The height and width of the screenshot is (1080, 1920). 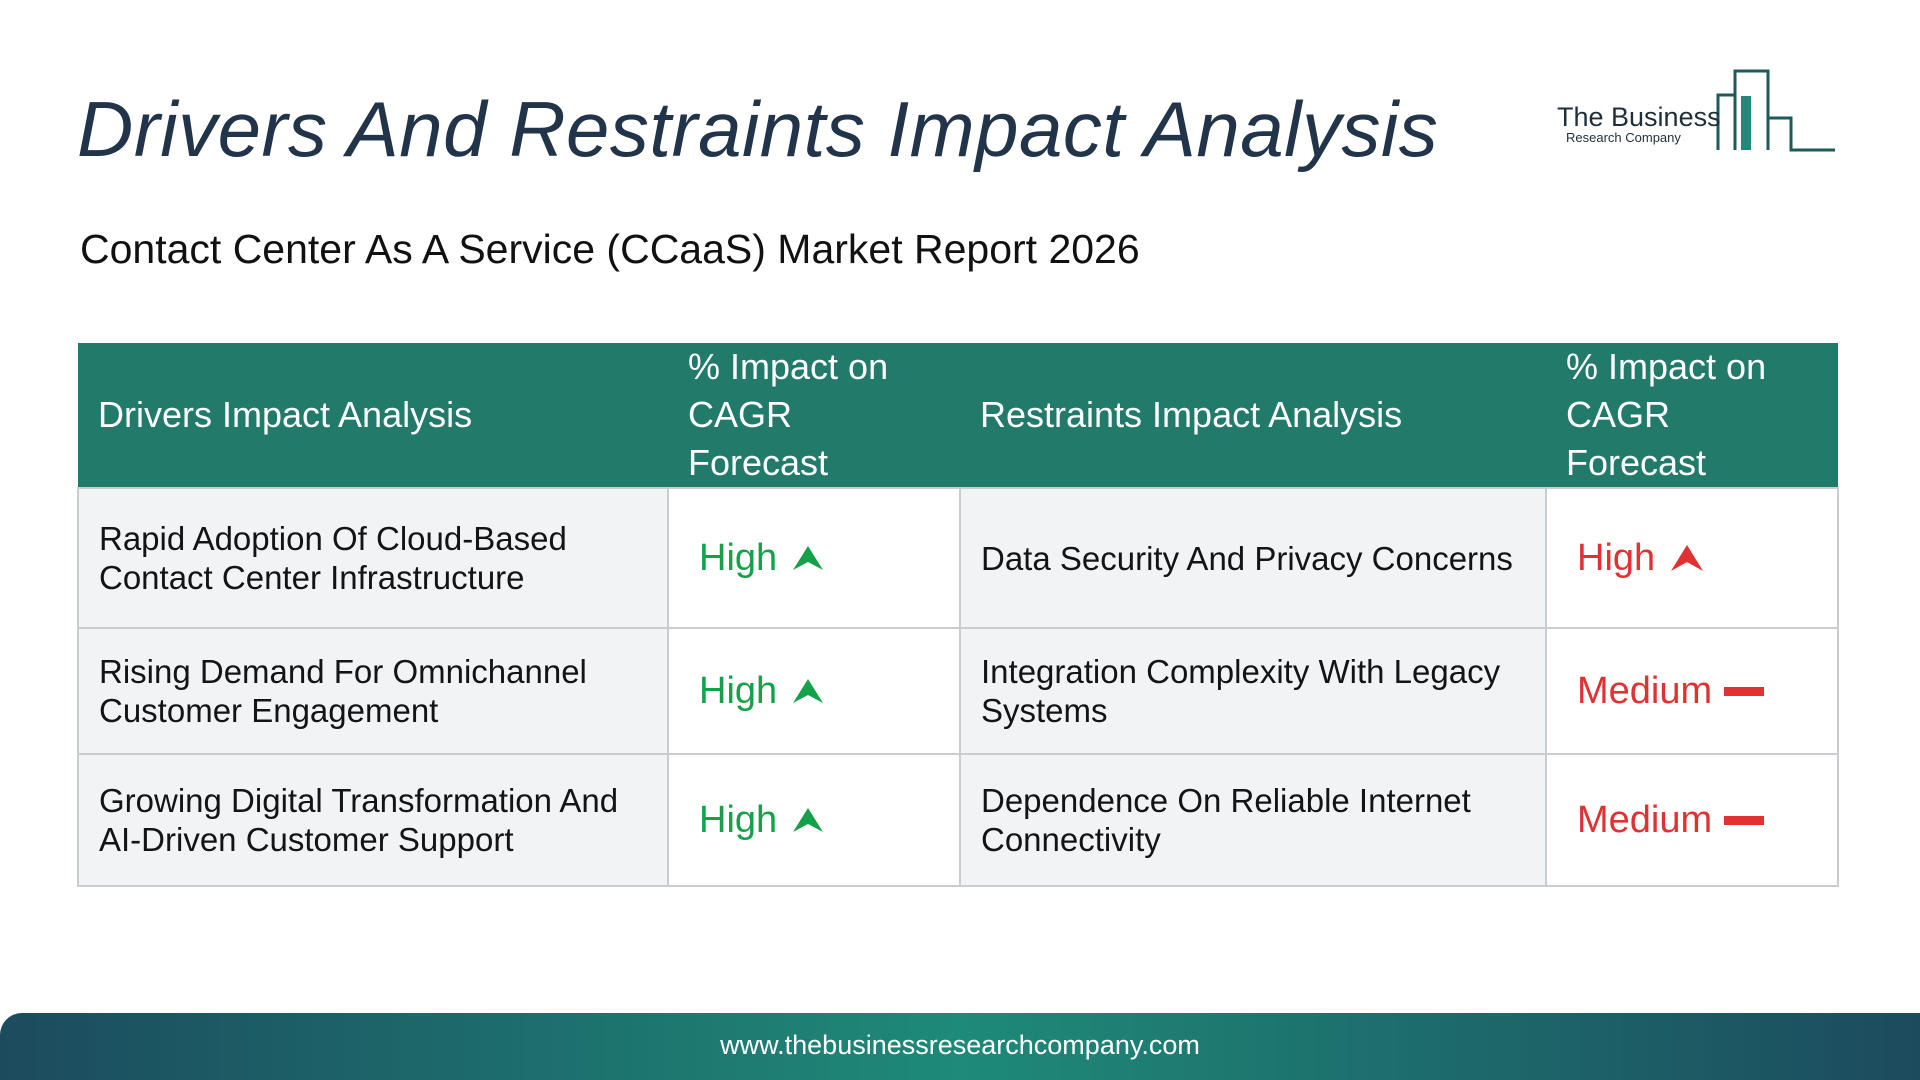 I want to click on restraint-impact-label: High, so click(x=1616, y=557).